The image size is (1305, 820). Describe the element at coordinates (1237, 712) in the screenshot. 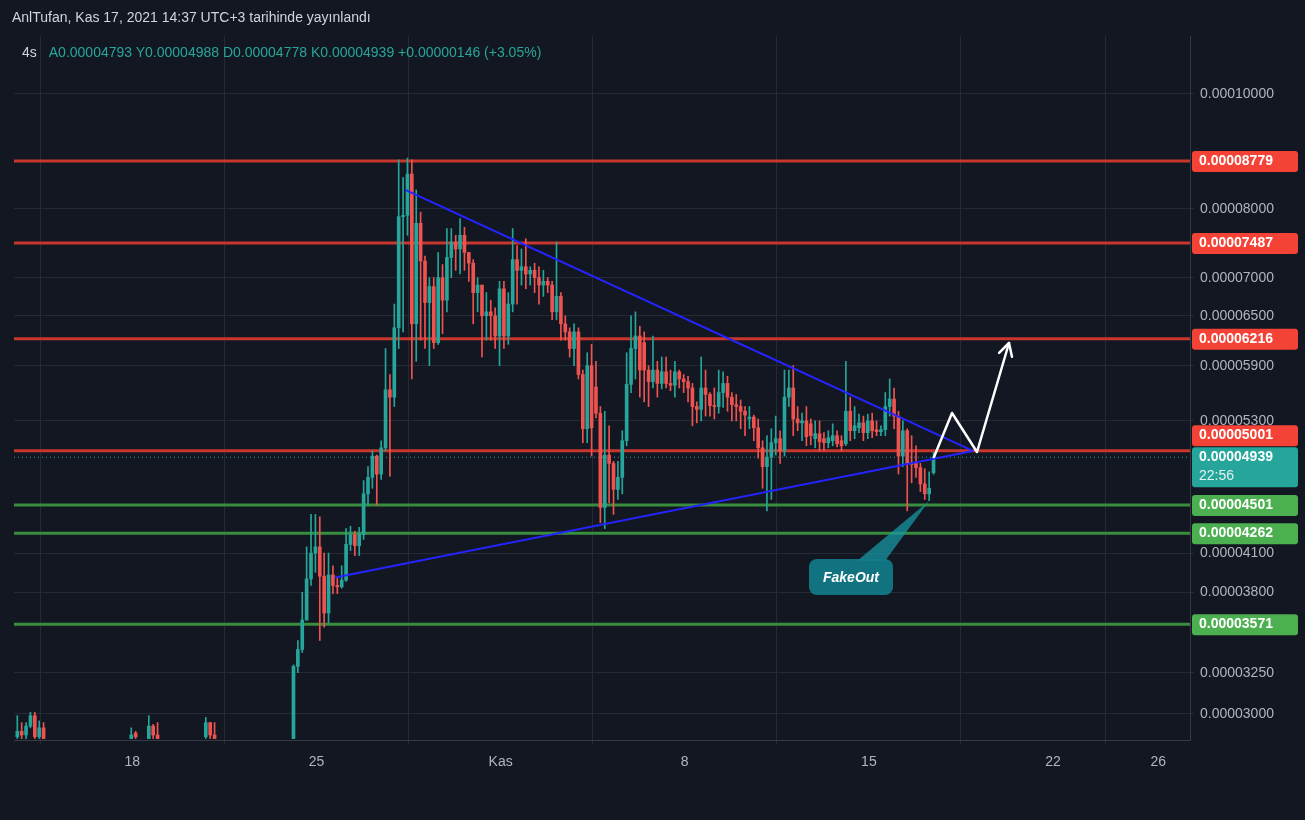

I see `y-tick-label: 0.00003000` at that location.